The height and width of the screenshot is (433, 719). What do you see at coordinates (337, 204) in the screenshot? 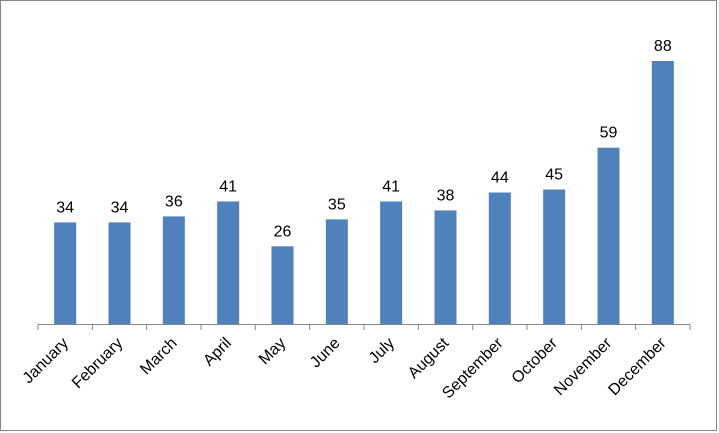
I see `data-label: 35` at bounding box center [337, 204].